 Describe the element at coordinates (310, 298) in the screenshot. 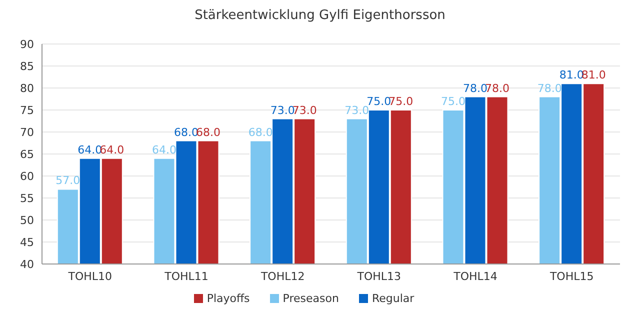

I see `legend-label: Preseason` at that location.